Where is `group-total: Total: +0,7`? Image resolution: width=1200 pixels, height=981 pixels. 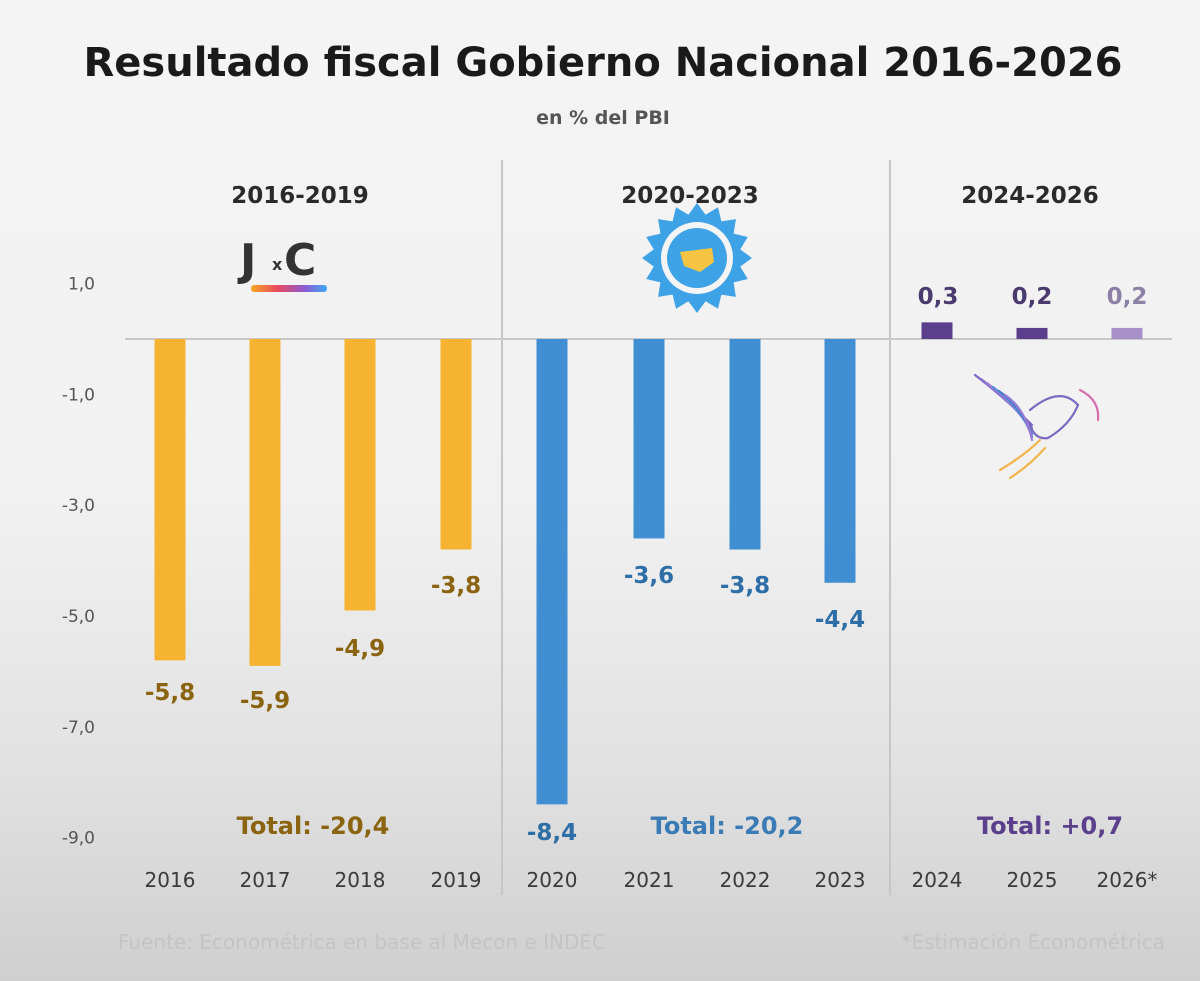
group-total: Total: +0,7 is located at coordinates (1050, 826).